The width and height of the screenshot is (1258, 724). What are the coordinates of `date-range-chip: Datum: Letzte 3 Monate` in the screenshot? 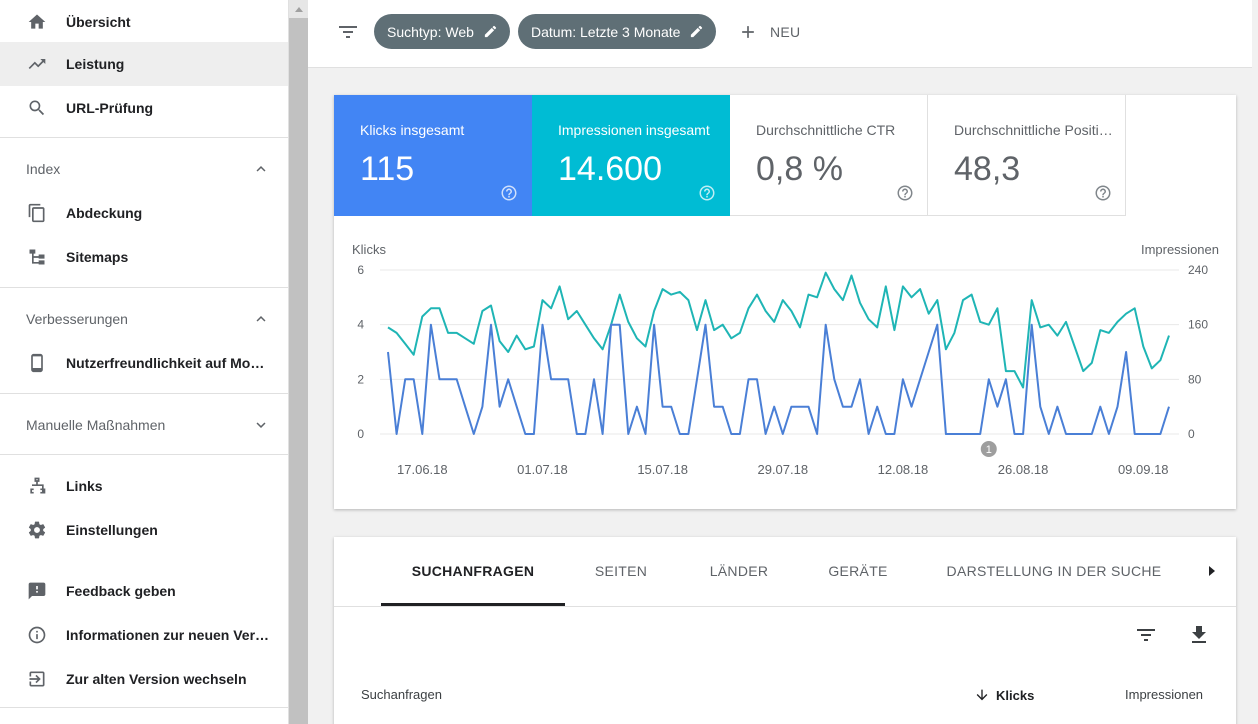 It's located at (617, 31).